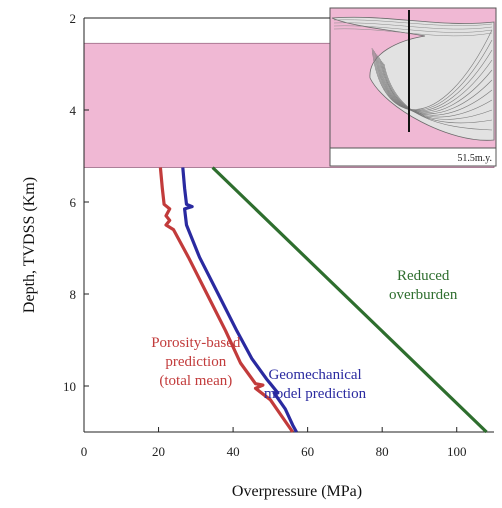 This screenshot has width=502, height=508. Describe the element at coordinates (315, 394) in the screenshot. I see `annotation-line: model prediction` at that location.